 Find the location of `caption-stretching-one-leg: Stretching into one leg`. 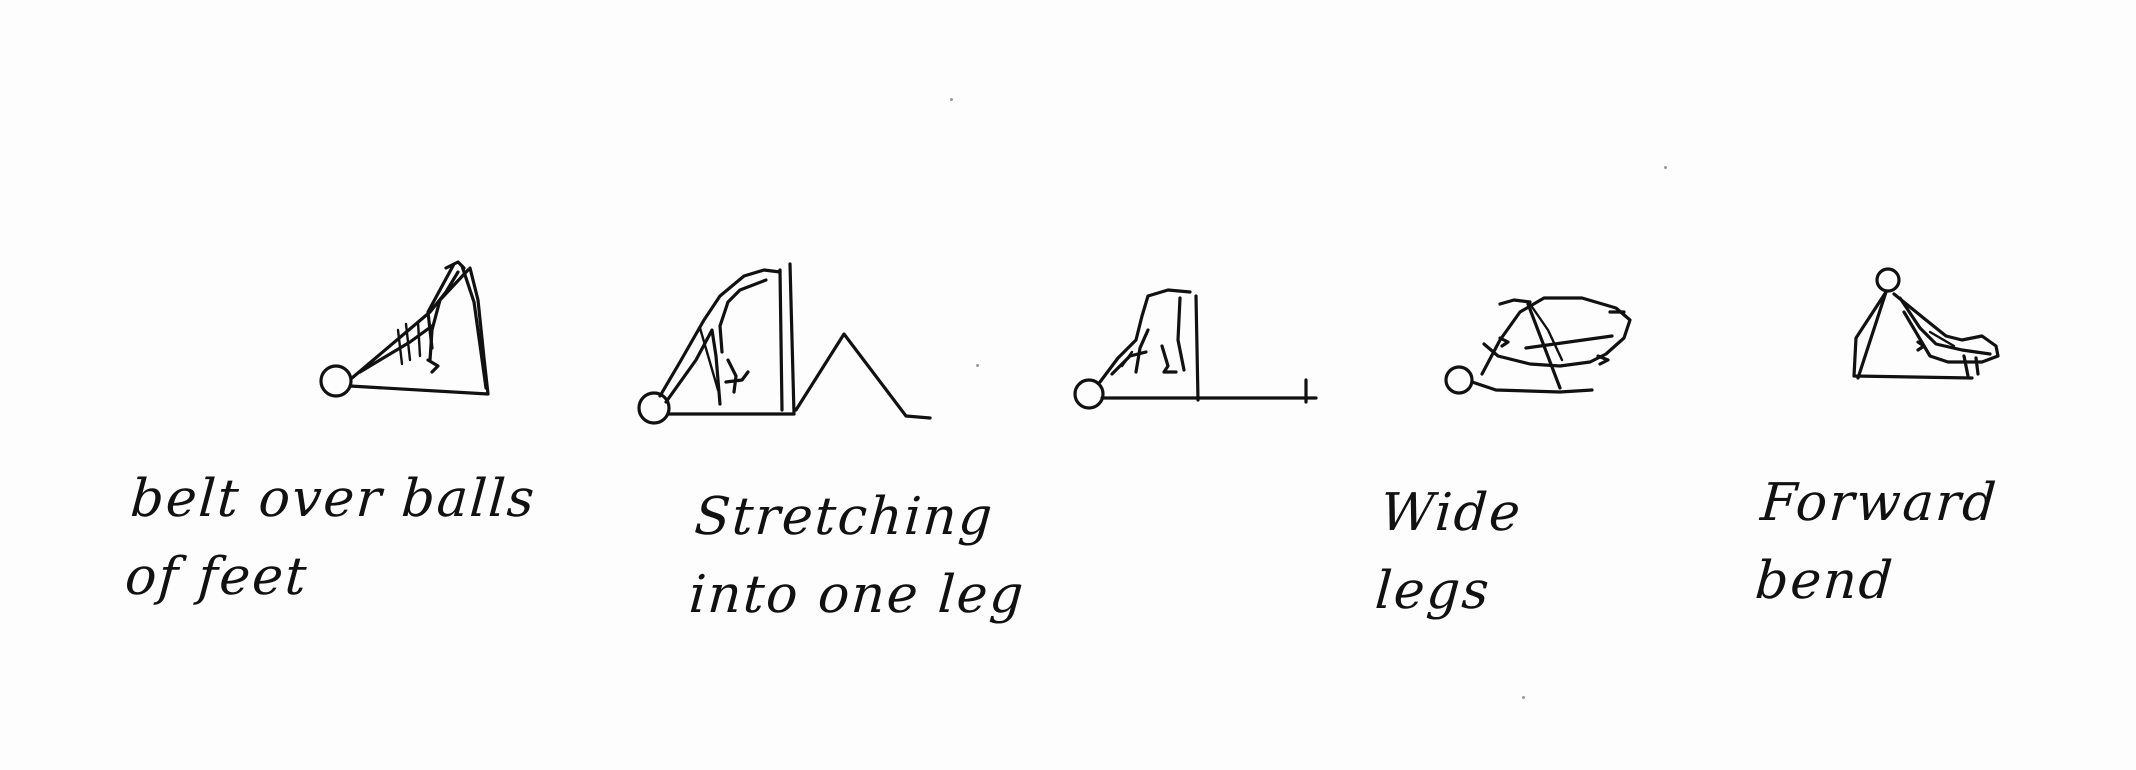

caption-stretching-one-leg: Stretching into one leg is located at coordinates (857, 556).